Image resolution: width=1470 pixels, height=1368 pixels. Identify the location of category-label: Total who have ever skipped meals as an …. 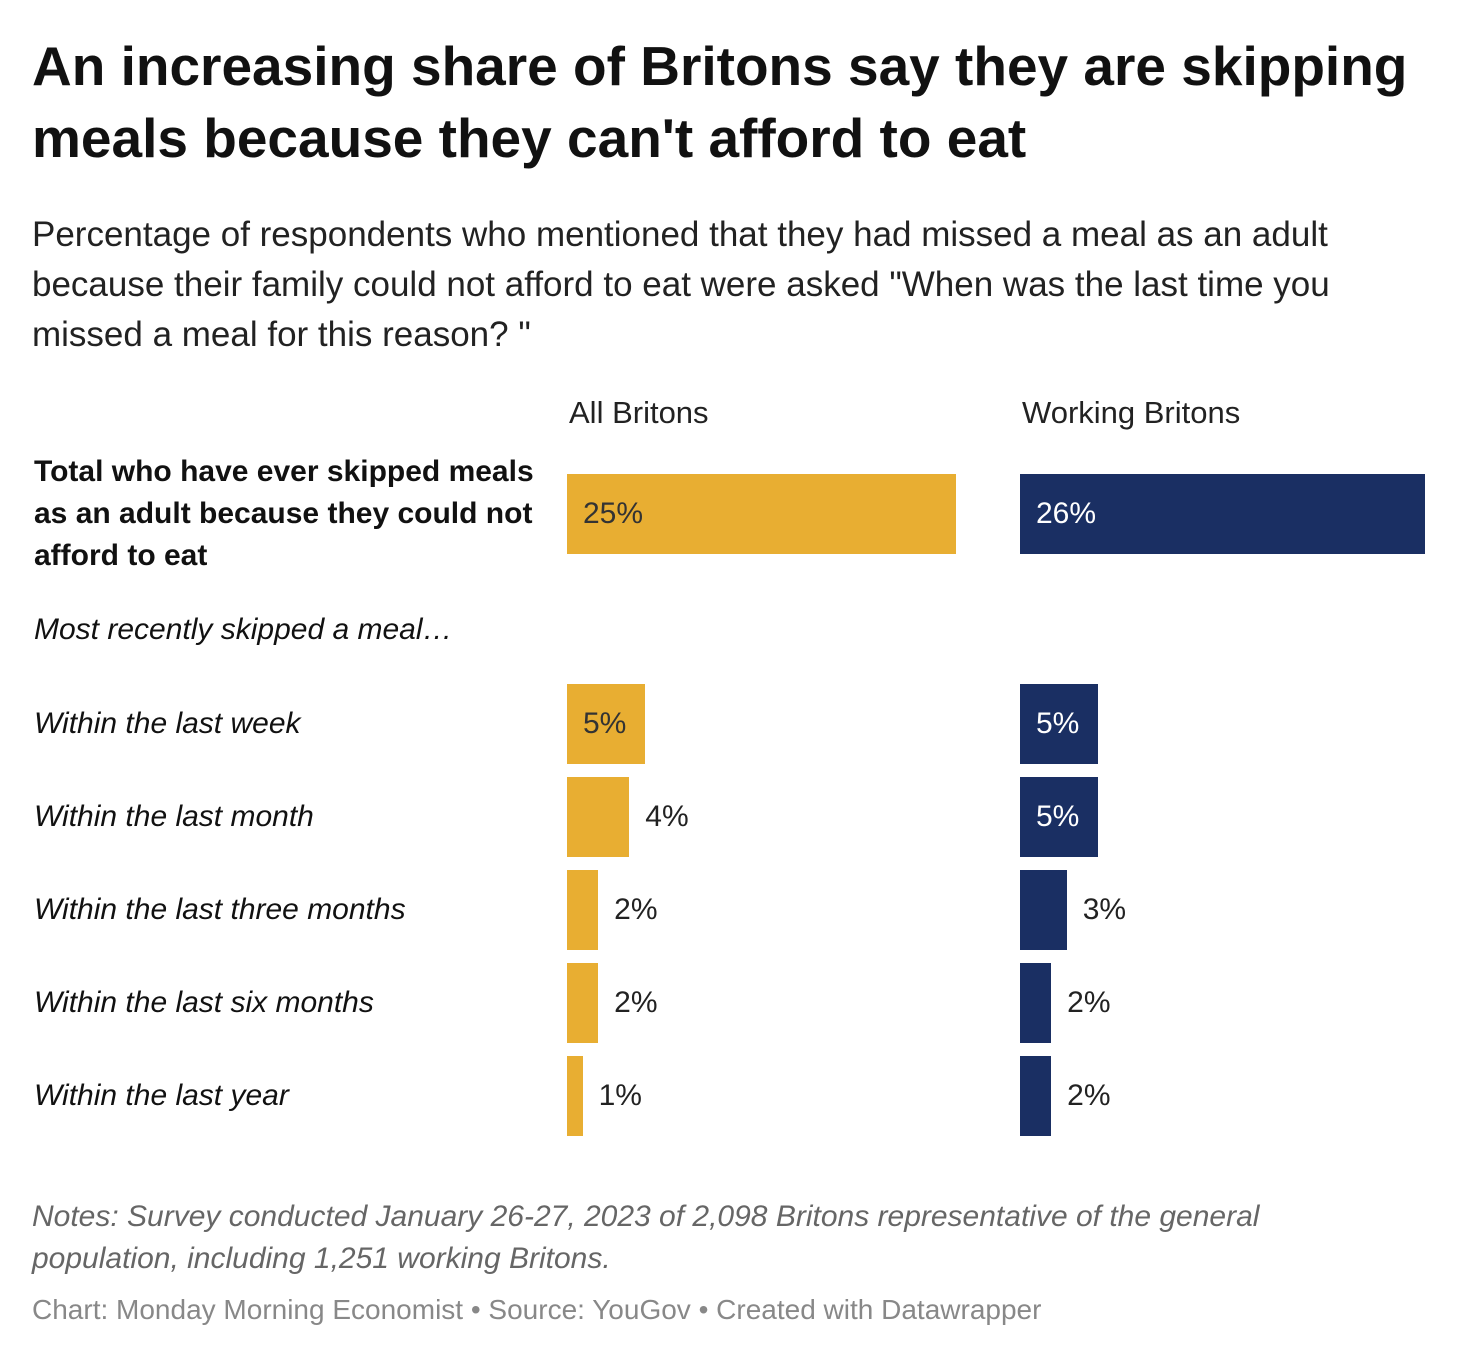
(284, 513).